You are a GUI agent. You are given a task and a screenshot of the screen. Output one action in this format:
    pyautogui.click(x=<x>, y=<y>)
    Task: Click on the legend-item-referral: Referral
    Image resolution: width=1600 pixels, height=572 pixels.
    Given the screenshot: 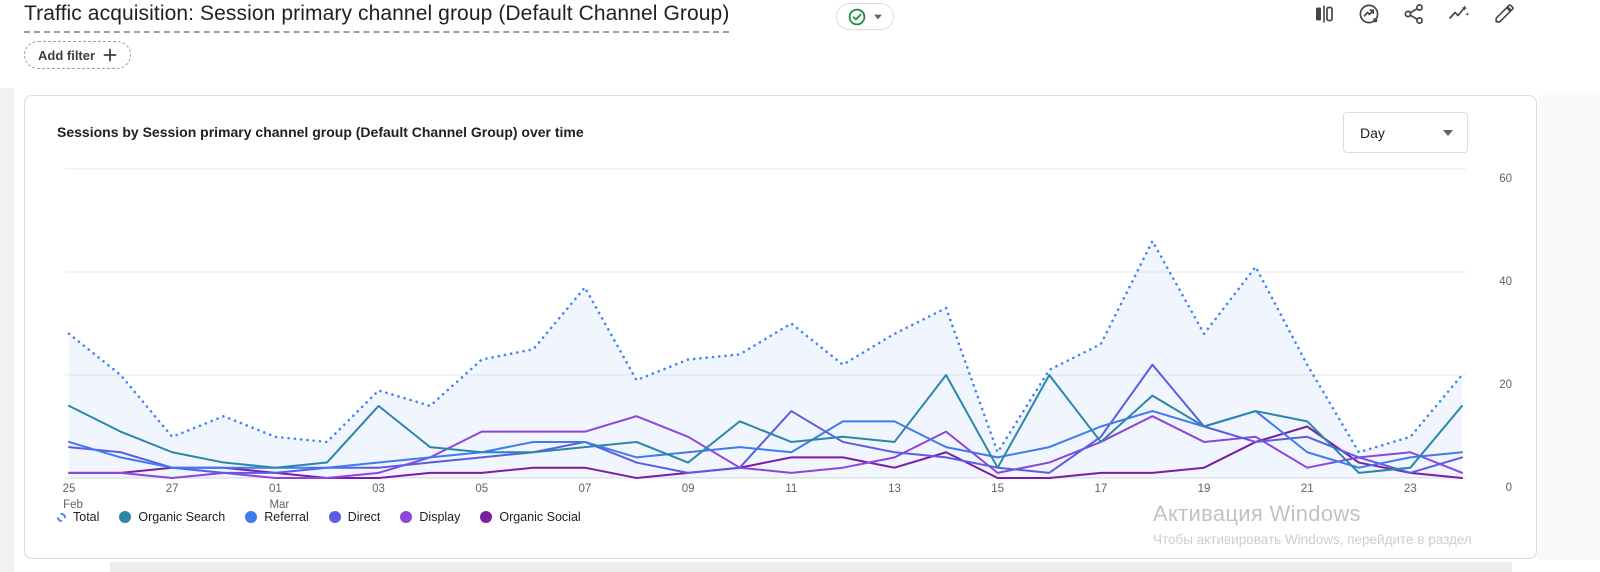 What is the action you would take?
    pyautogui.click(x=277, y=517)
    